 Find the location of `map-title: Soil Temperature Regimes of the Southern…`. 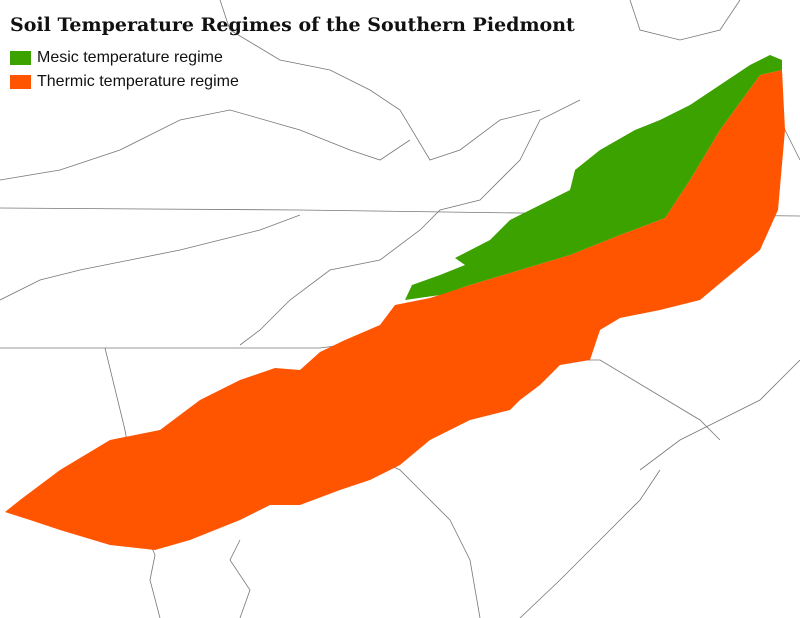

map-title: Soil Temperature Regimes of the Southern… is located at coordinates (292, 25).